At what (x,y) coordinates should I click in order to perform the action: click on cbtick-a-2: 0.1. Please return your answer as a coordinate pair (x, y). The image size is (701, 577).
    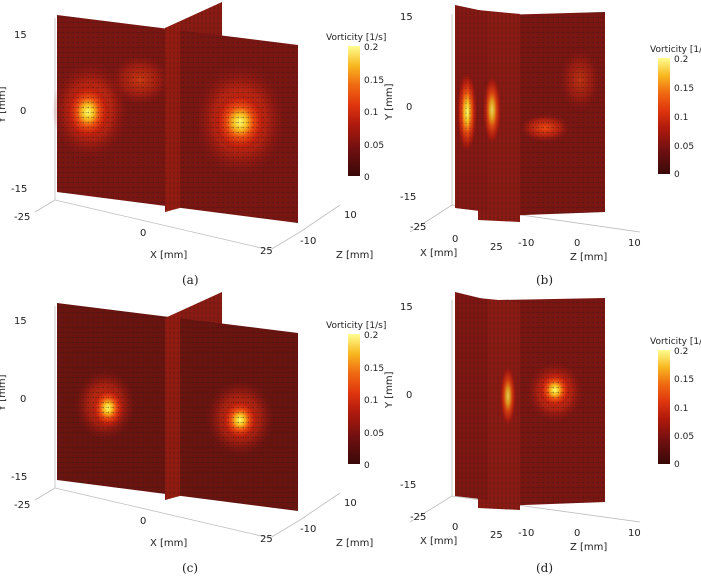
    Looking at the image, I should click on (371, 113).